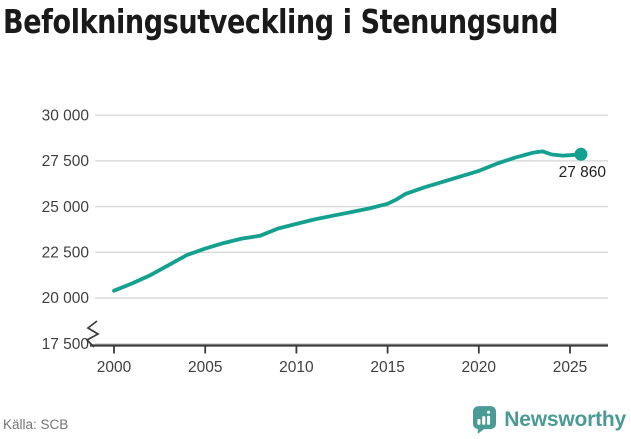 This screenshot has width=631, height=439. What do you see at coordinates (66, 115) in the screenshot?
I see `y-tick-label: 30 000` at bounding box center [66, 115].